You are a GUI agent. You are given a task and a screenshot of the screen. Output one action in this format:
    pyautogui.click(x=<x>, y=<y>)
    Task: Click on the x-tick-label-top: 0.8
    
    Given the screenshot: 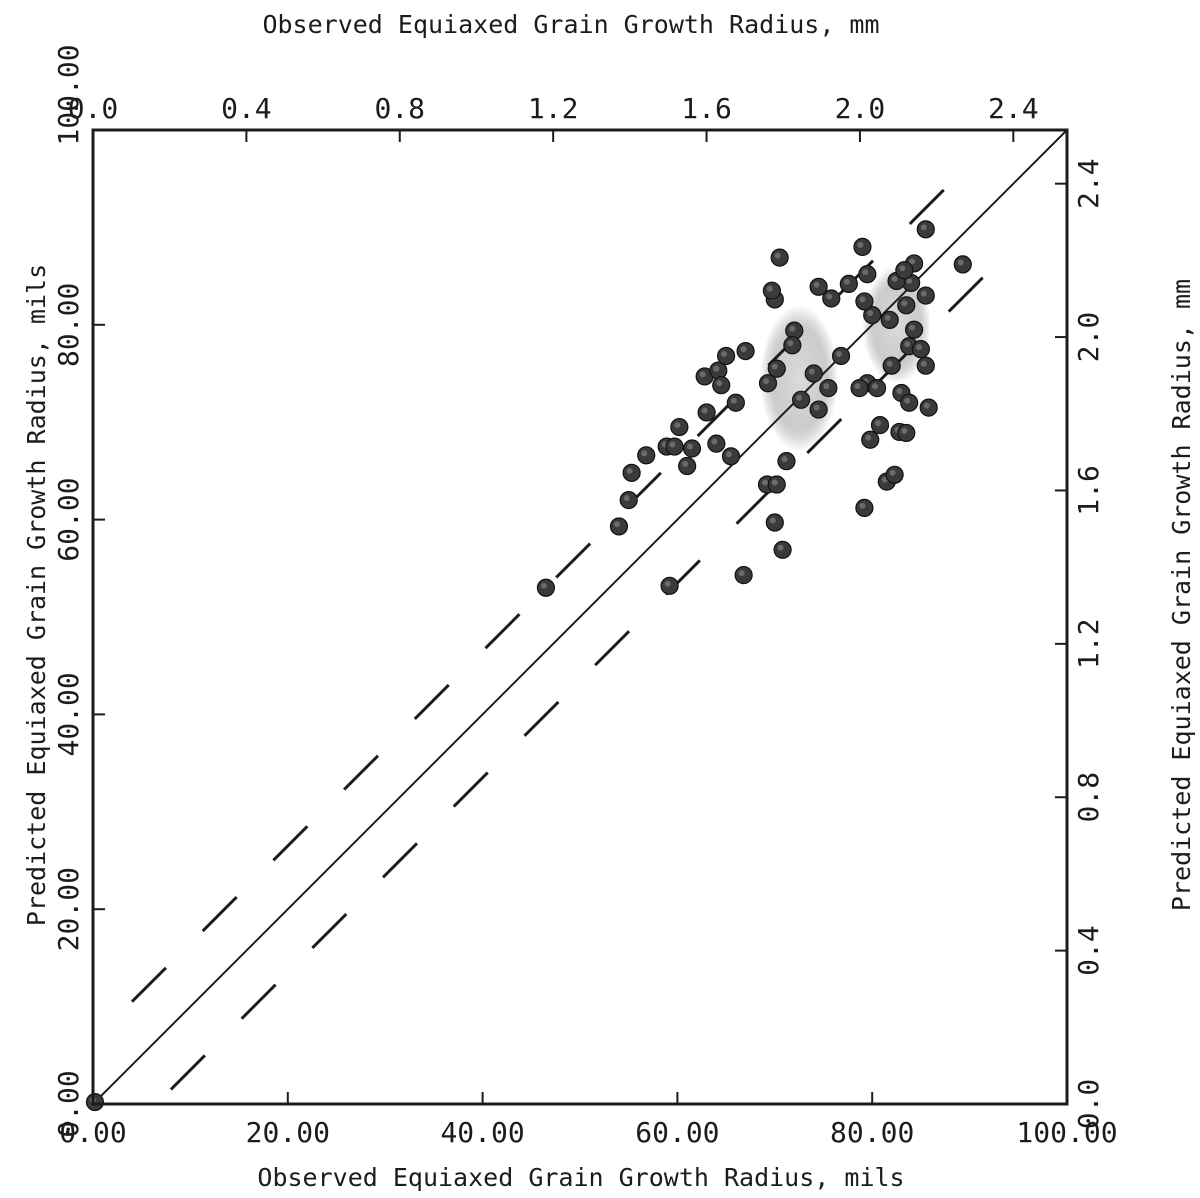 What is the action you would take?
    pyautogui.click(x=399, y=108)
    